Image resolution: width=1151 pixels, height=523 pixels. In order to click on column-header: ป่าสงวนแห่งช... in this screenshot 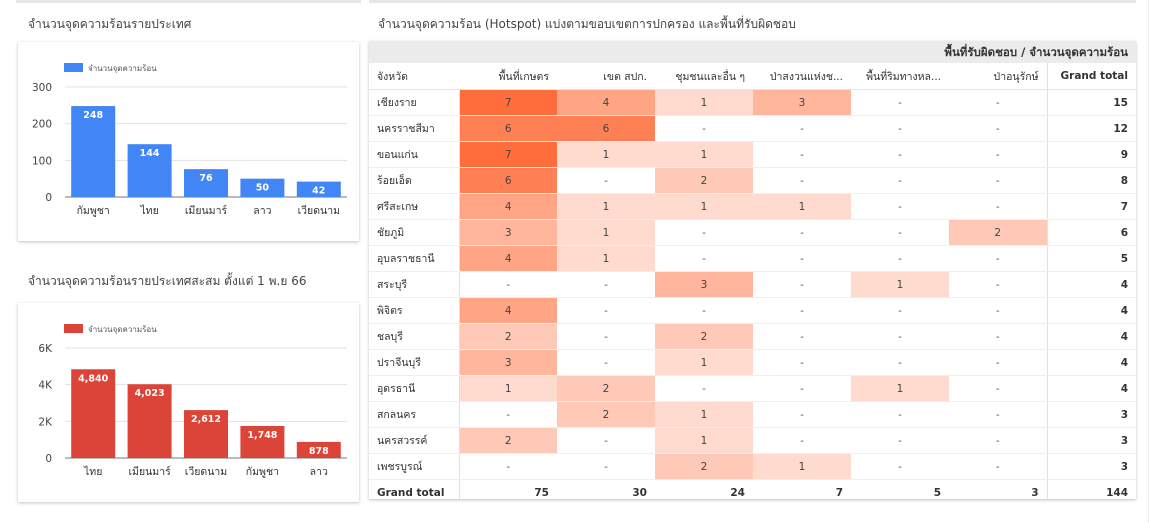, I will do `click(802, 76)`.